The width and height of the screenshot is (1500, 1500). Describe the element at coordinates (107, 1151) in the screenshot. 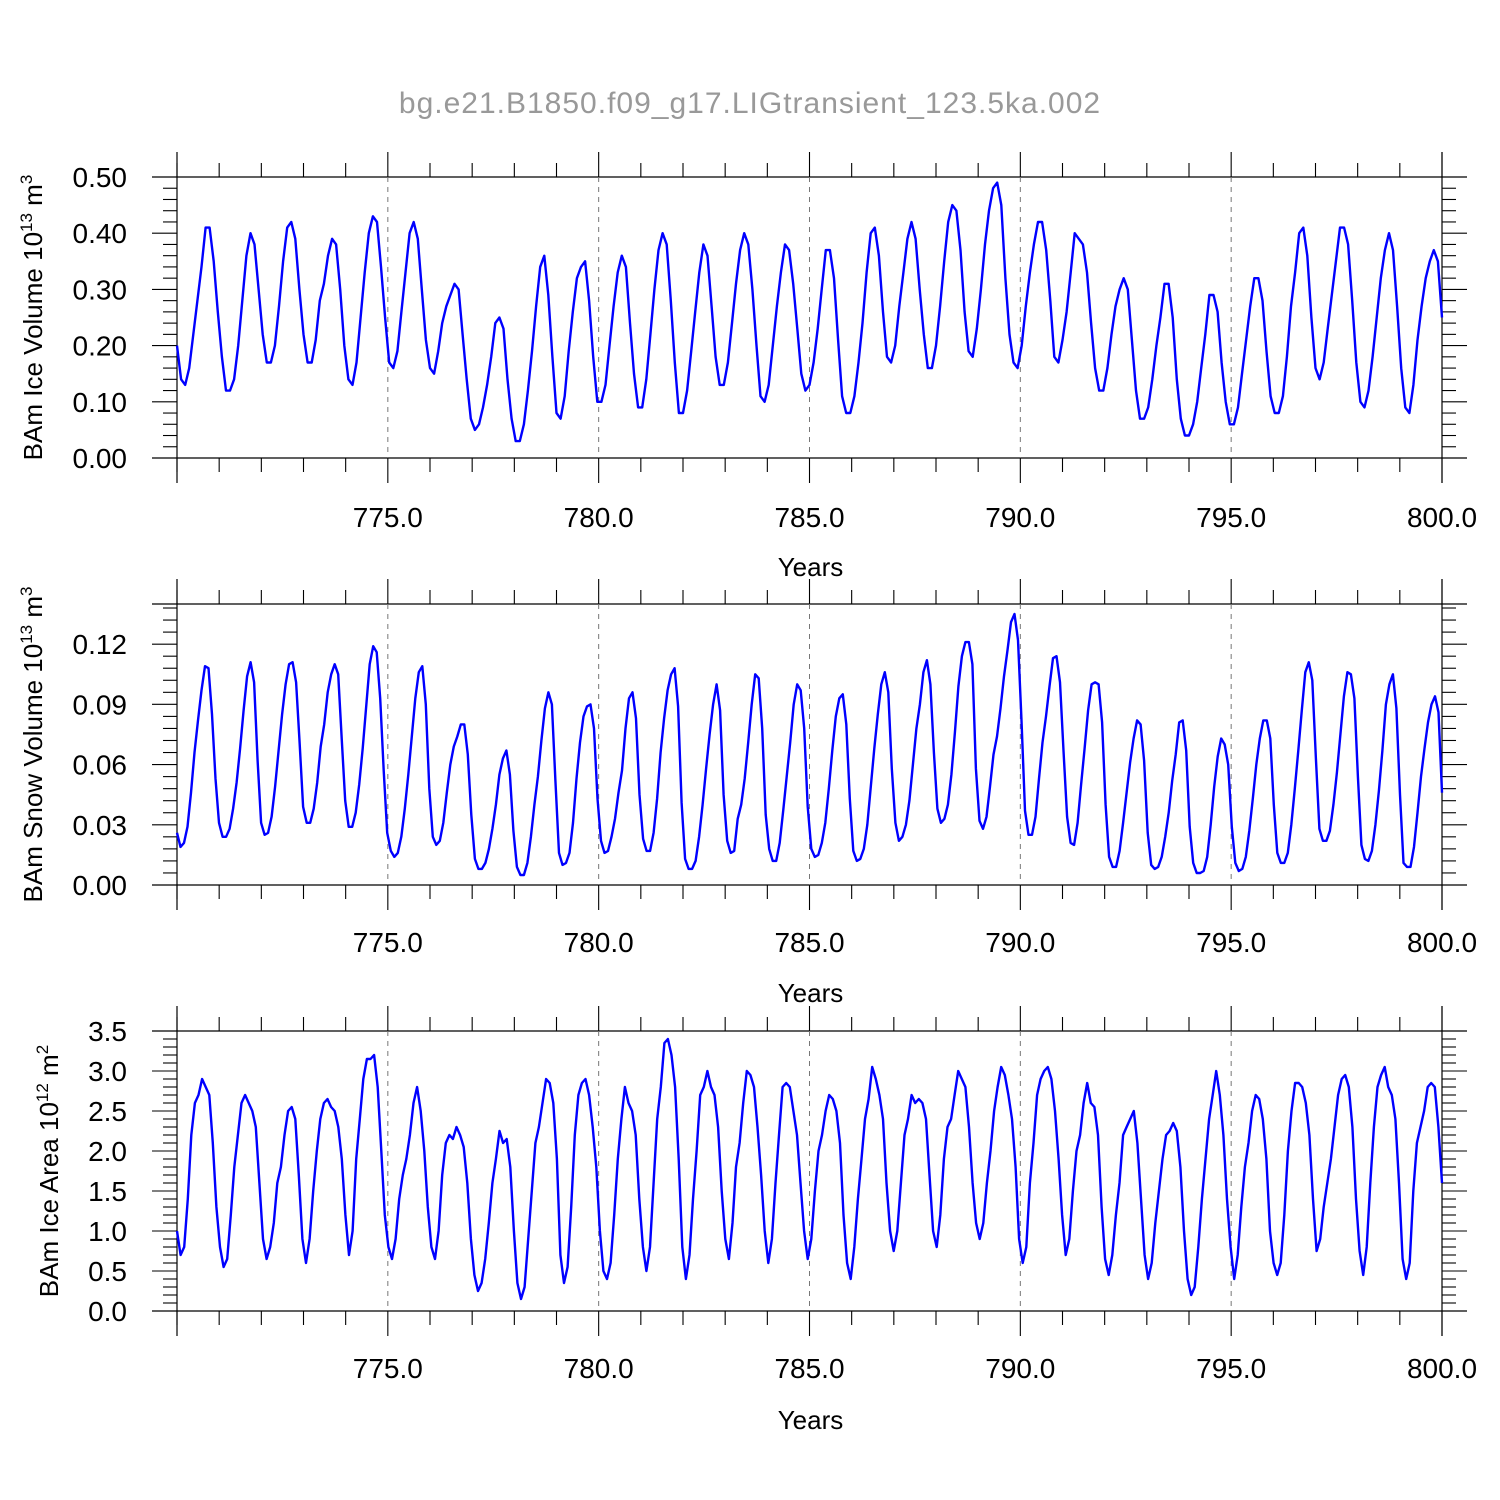

I see `y-tick-label: 2.0` at that location.